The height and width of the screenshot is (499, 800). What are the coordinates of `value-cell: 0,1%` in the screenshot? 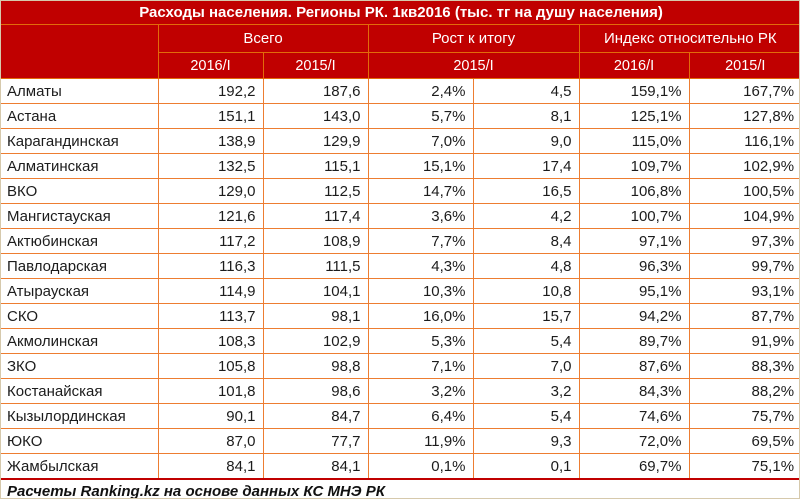 It's located at (420, 466).